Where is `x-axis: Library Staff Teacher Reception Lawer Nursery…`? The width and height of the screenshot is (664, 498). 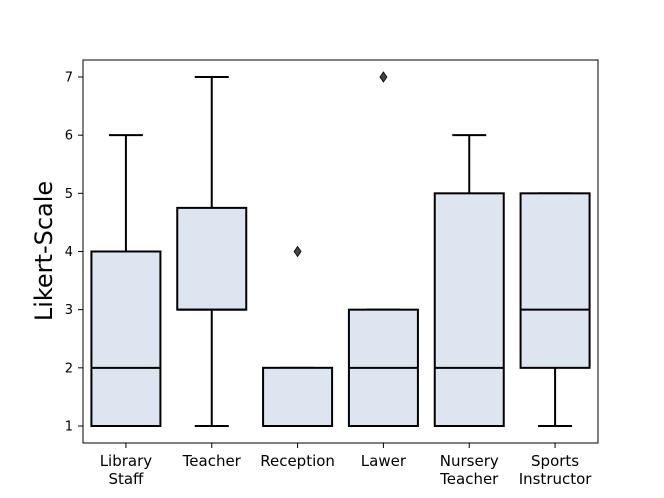 x-axis: Library Staff Teacher Reception Lawer Nursery… is located at coordinates (346, 465).